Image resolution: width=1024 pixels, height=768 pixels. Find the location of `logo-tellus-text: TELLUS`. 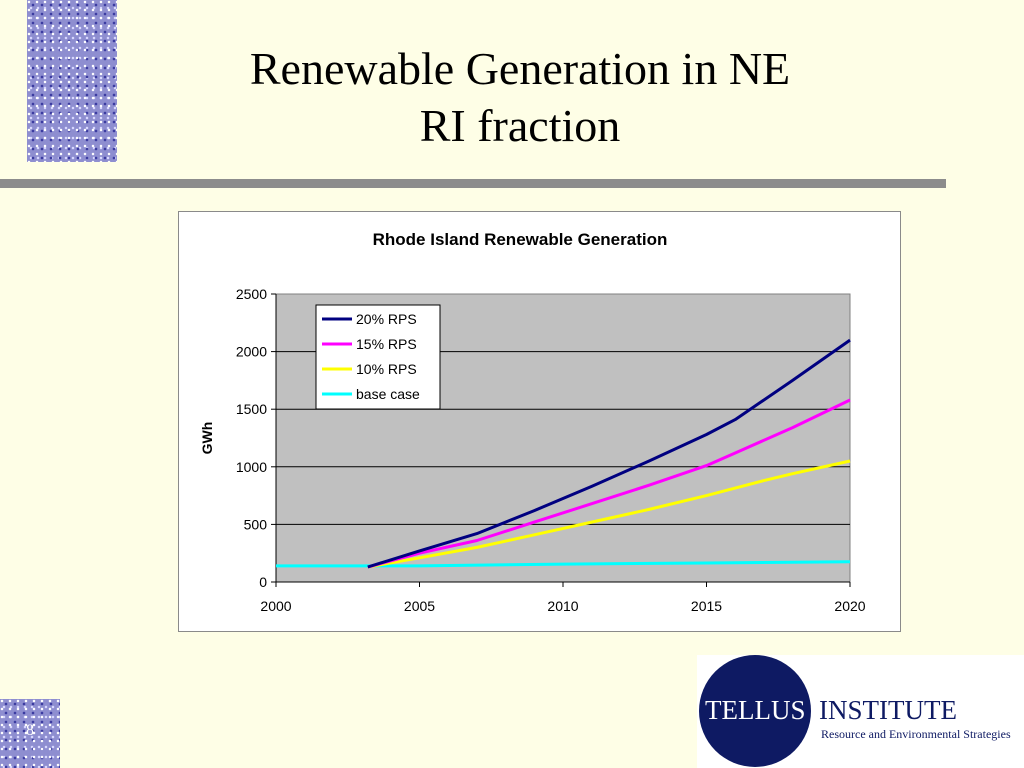

logo-tellus-text: TELLUS is located at coordinates (755, 710).